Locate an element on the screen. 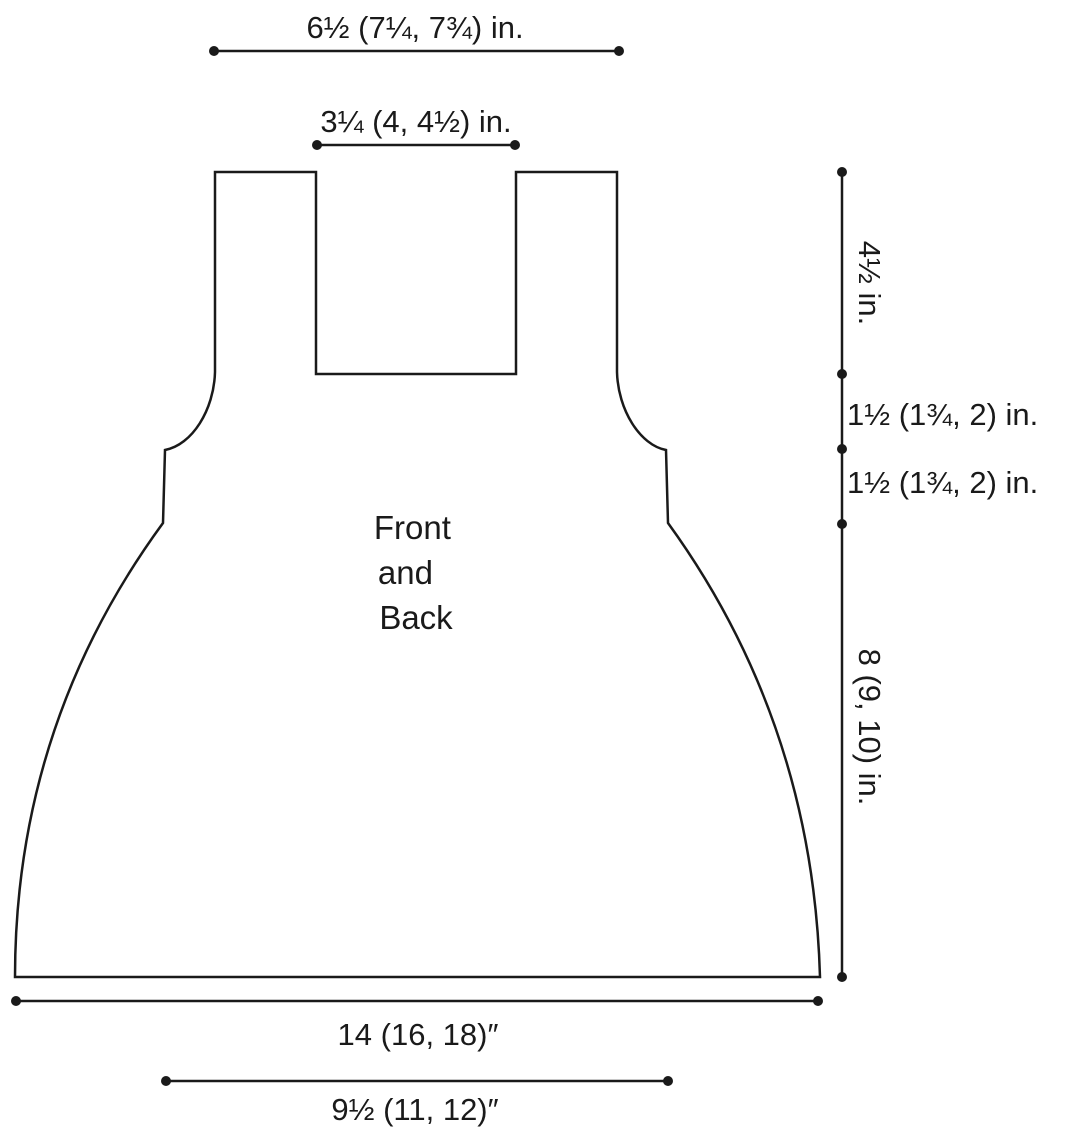  piece-label-line-1: Front is located at coordinates (412, 527).